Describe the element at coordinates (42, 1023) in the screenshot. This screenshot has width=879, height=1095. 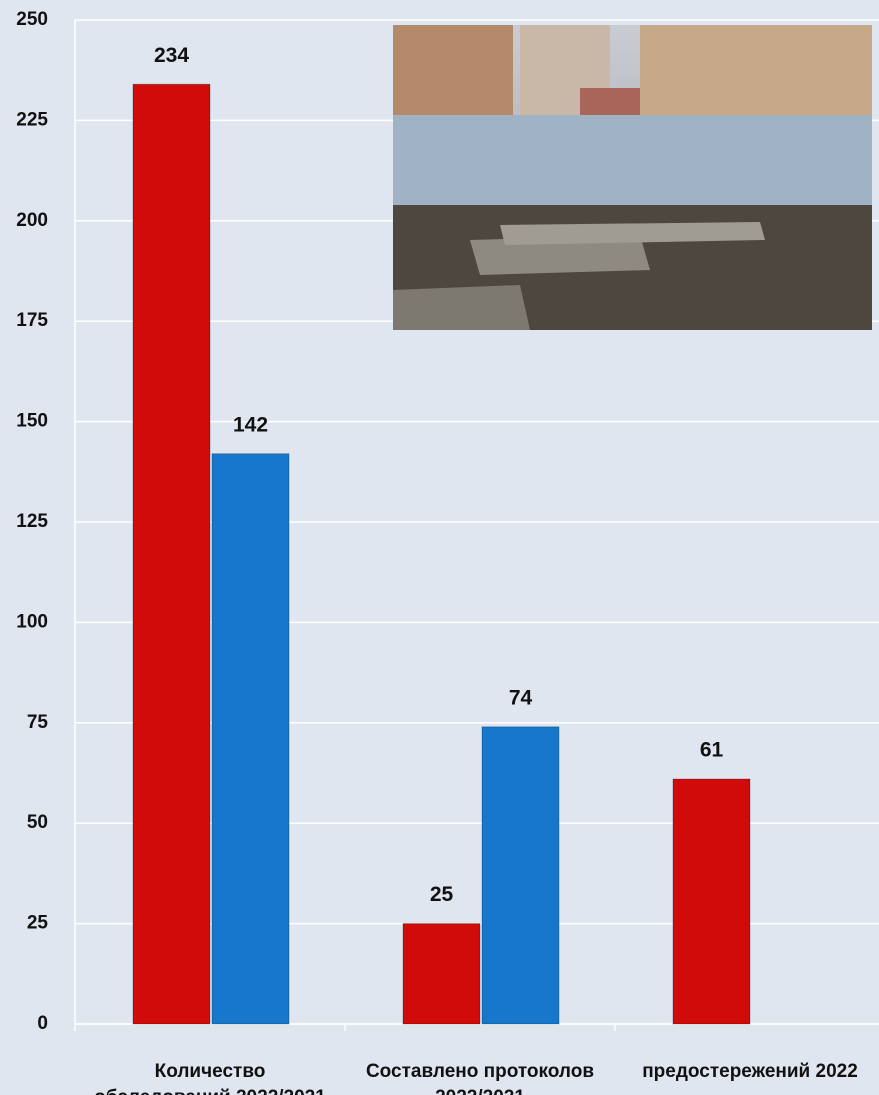
I see `y-tick-label: 0` at that location.